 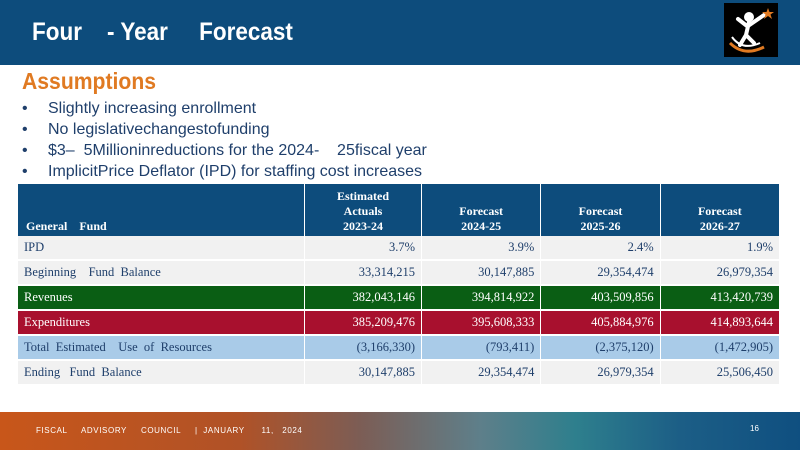 I want to click on column-header: General Fund, so click(x=161, y=210).